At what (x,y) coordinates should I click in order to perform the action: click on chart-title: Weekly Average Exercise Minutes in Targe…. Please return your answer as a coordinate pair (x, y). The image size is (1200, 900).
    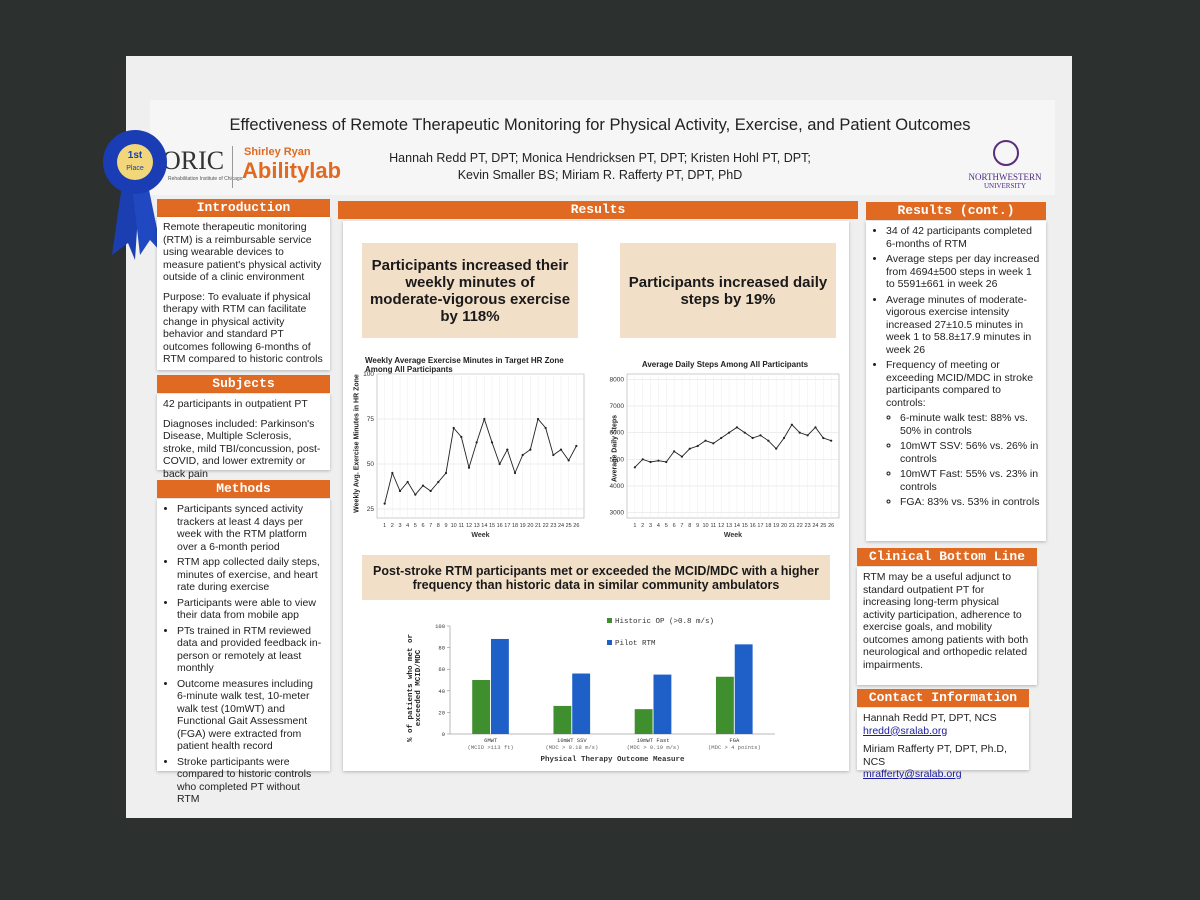
    Looking at the image, I should click on (464, 365).